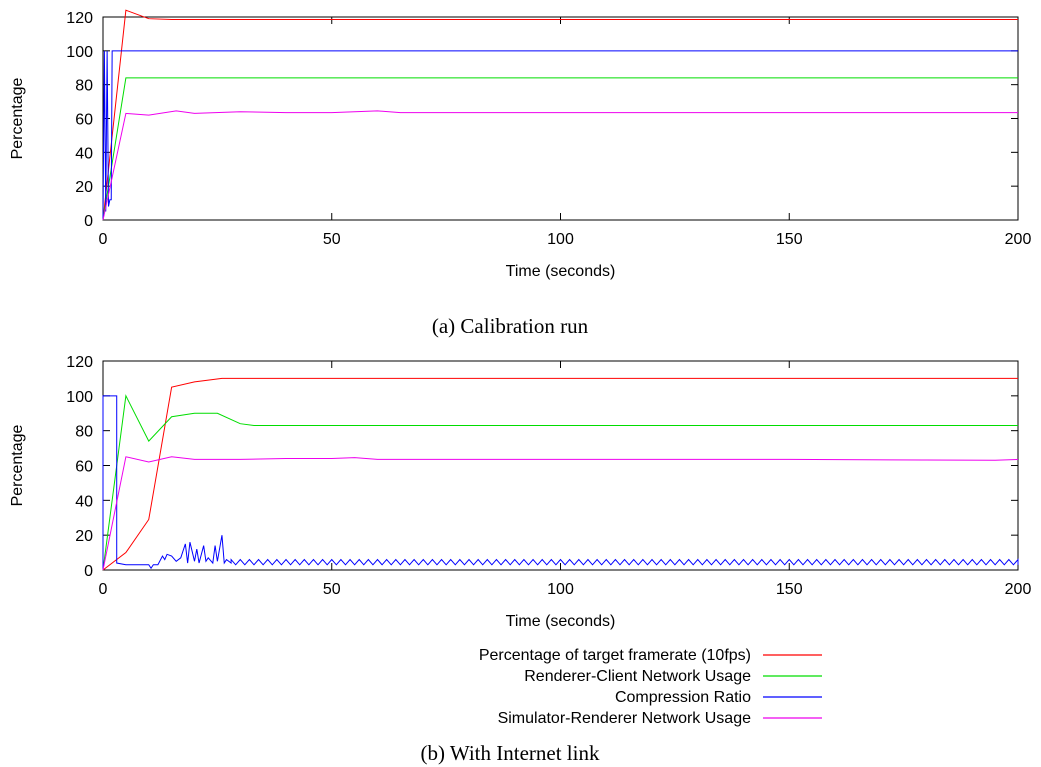  Describe the element at coordinates (615, 655) in the screenshot. I see `legend-label: Percentage of target framerate (10fps)` at that location.